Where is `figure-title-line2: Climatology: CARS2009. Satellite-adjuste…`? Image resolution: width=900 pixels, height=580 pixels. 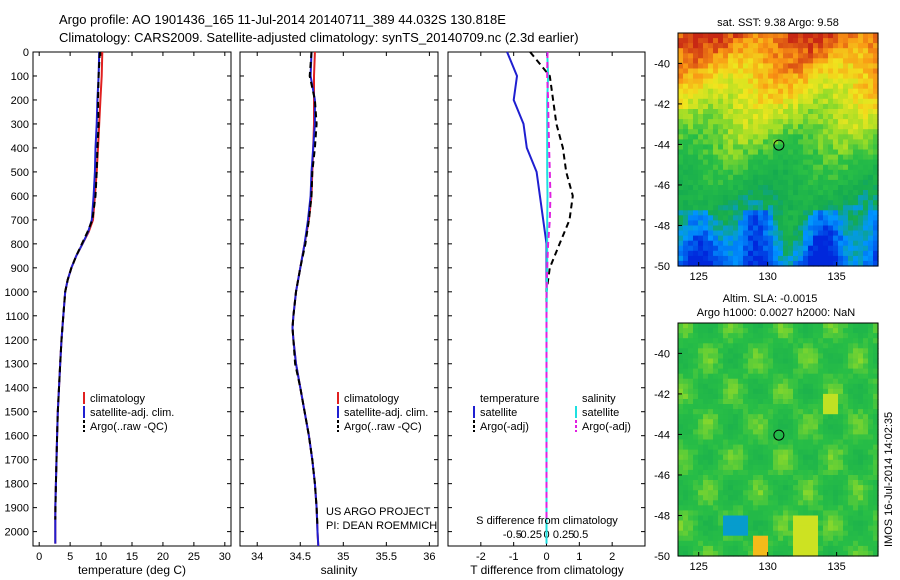 figure-title-line2: Climatology: CARS2009. Satellite-adjuste… is located at coordinates (319, 37).